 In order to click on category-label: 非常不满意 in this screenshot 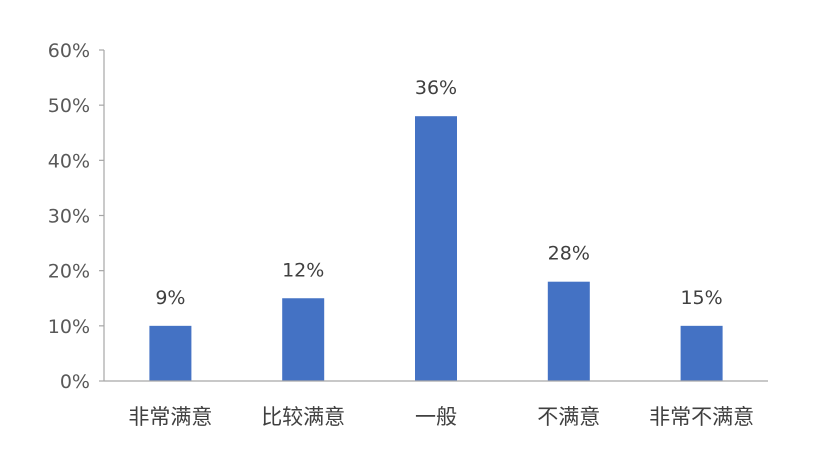, I will do `click(701, 417)`.